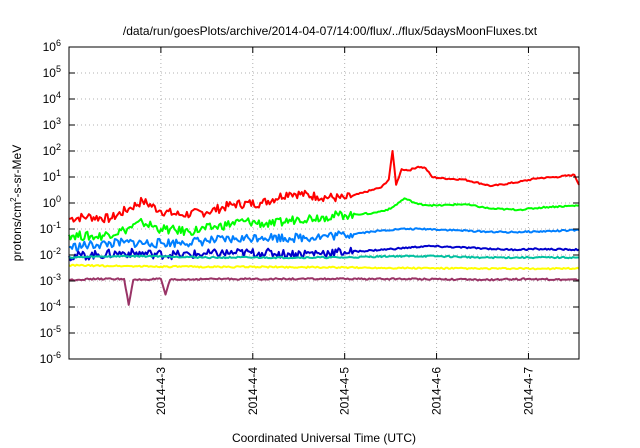  Describe the element at coordinates (52, 176) in the screenshot. I see `y-tick-label: 10¹` at that location.